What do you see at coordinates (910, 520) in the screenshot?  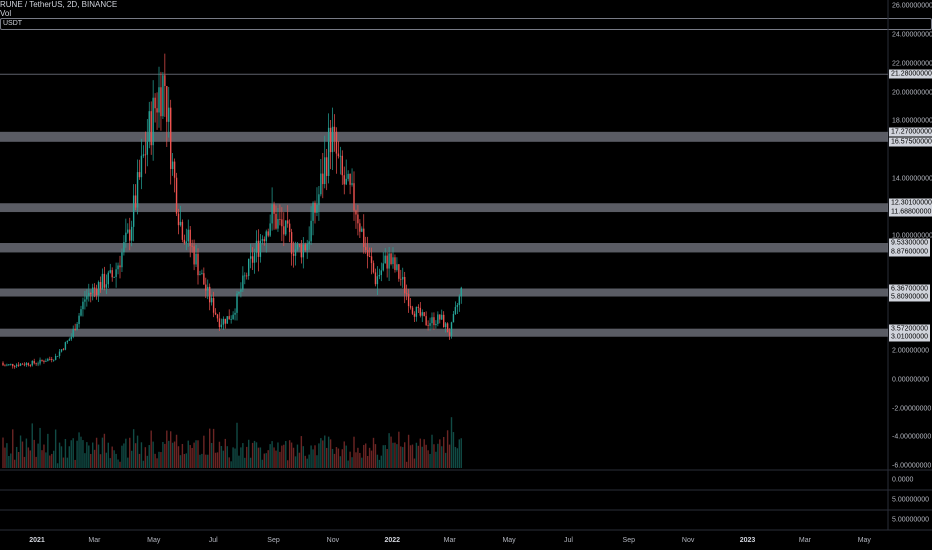 I see `pane-value-label: 5.00000000` at bounding box center [910, 520].